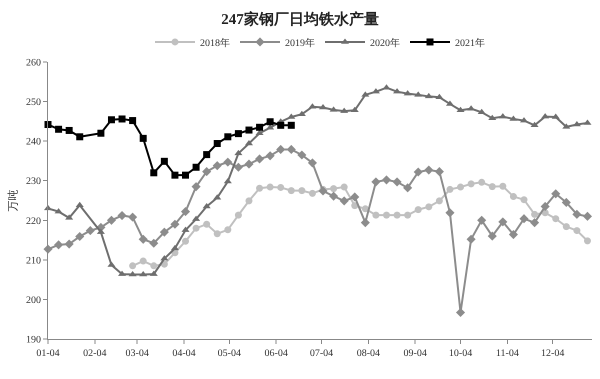 This screenshot has width=600, height=379. I want to click on legend-label: 2020年, so click(385, 42).